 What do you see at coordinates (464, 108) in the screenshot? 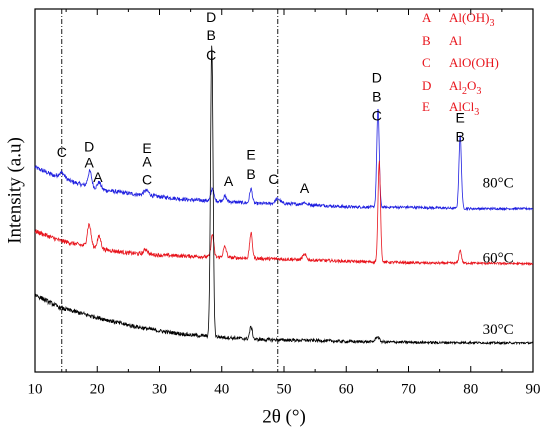
I see `legend-entry: AlCl3` at bounding box center [464, 108].